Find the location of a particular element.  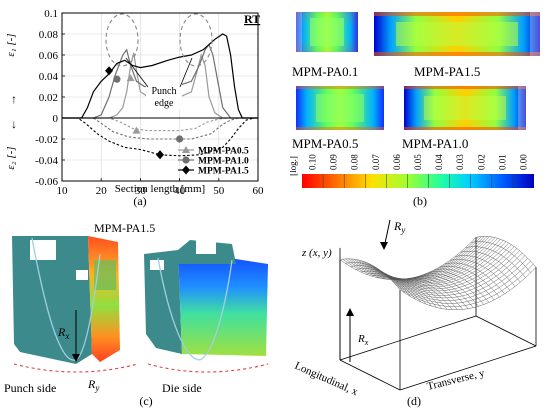

x-axis-label: Section length [mm] is located at coordinates (160, 189).